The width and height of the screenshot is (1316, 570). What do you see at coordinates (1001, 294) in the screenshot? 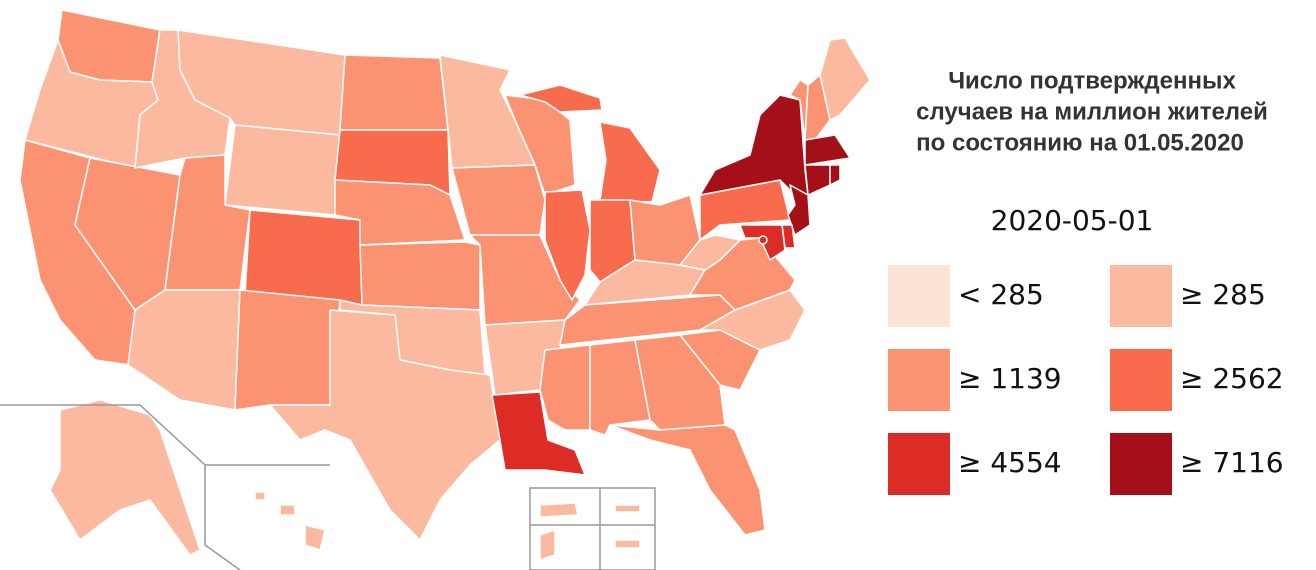
I see `legend-label: < 285` at bounding box center [1001, 294].